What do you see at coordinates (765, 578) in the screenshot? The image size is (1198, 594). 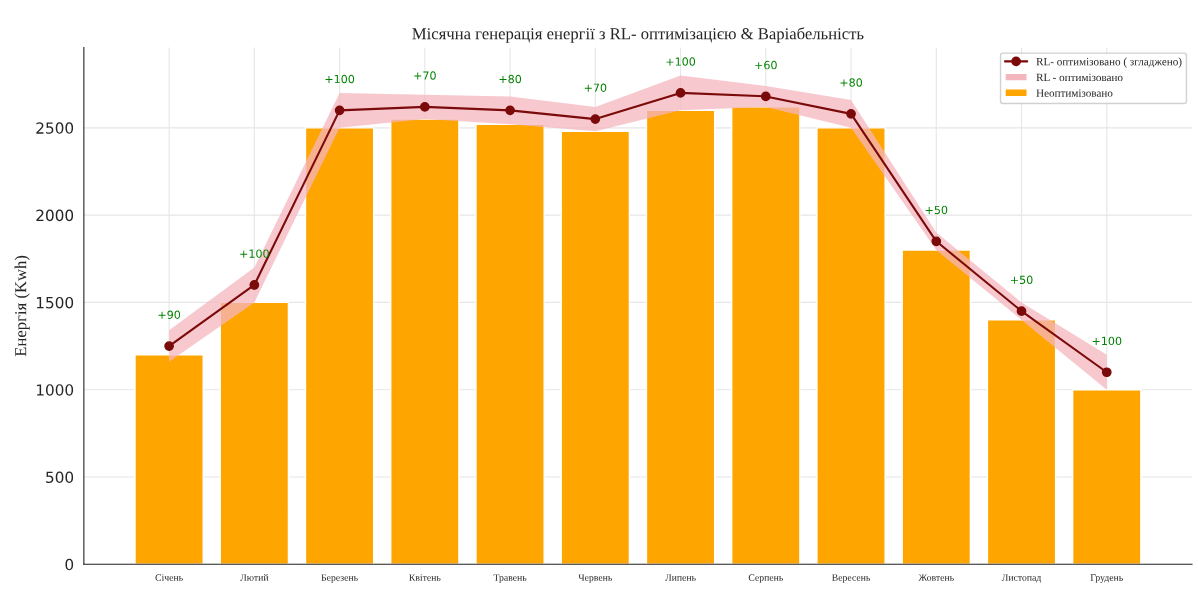 I see `x-tick-label: Серпень` at bounding box center [765, 578].